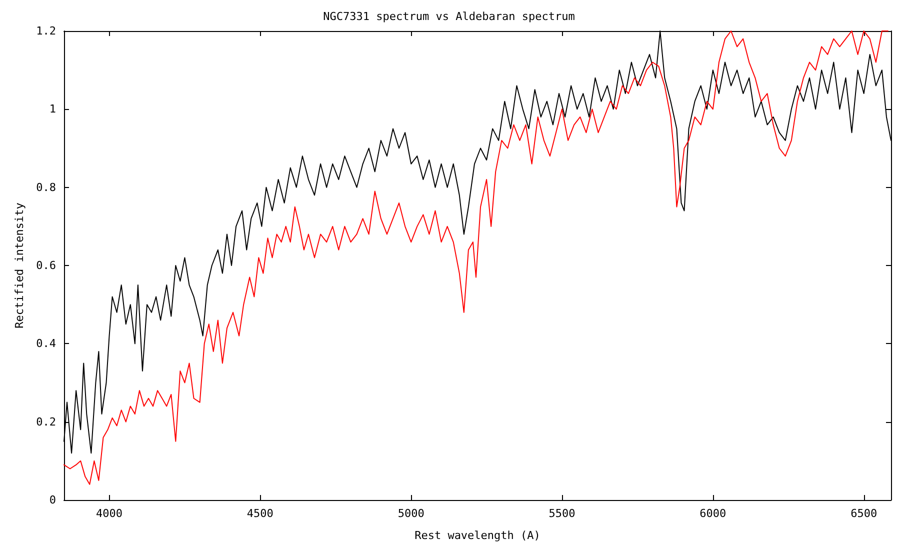  What do you see at coordinates (52, 109) in the screenshot?
I see `y-tick-label: 1` at bounding box center [52, 109].